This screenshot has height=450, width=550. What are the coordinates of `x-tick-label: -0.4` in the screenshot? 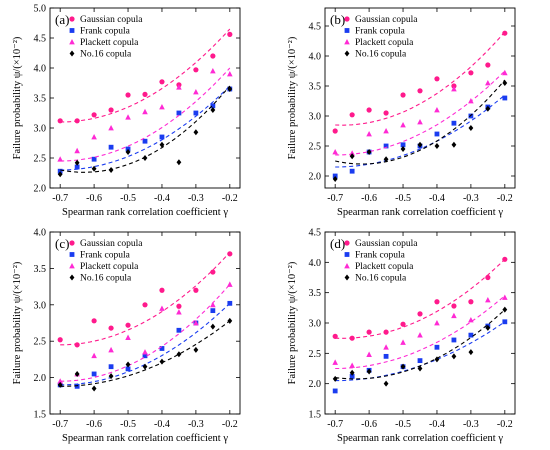 It's located at (162, 198).